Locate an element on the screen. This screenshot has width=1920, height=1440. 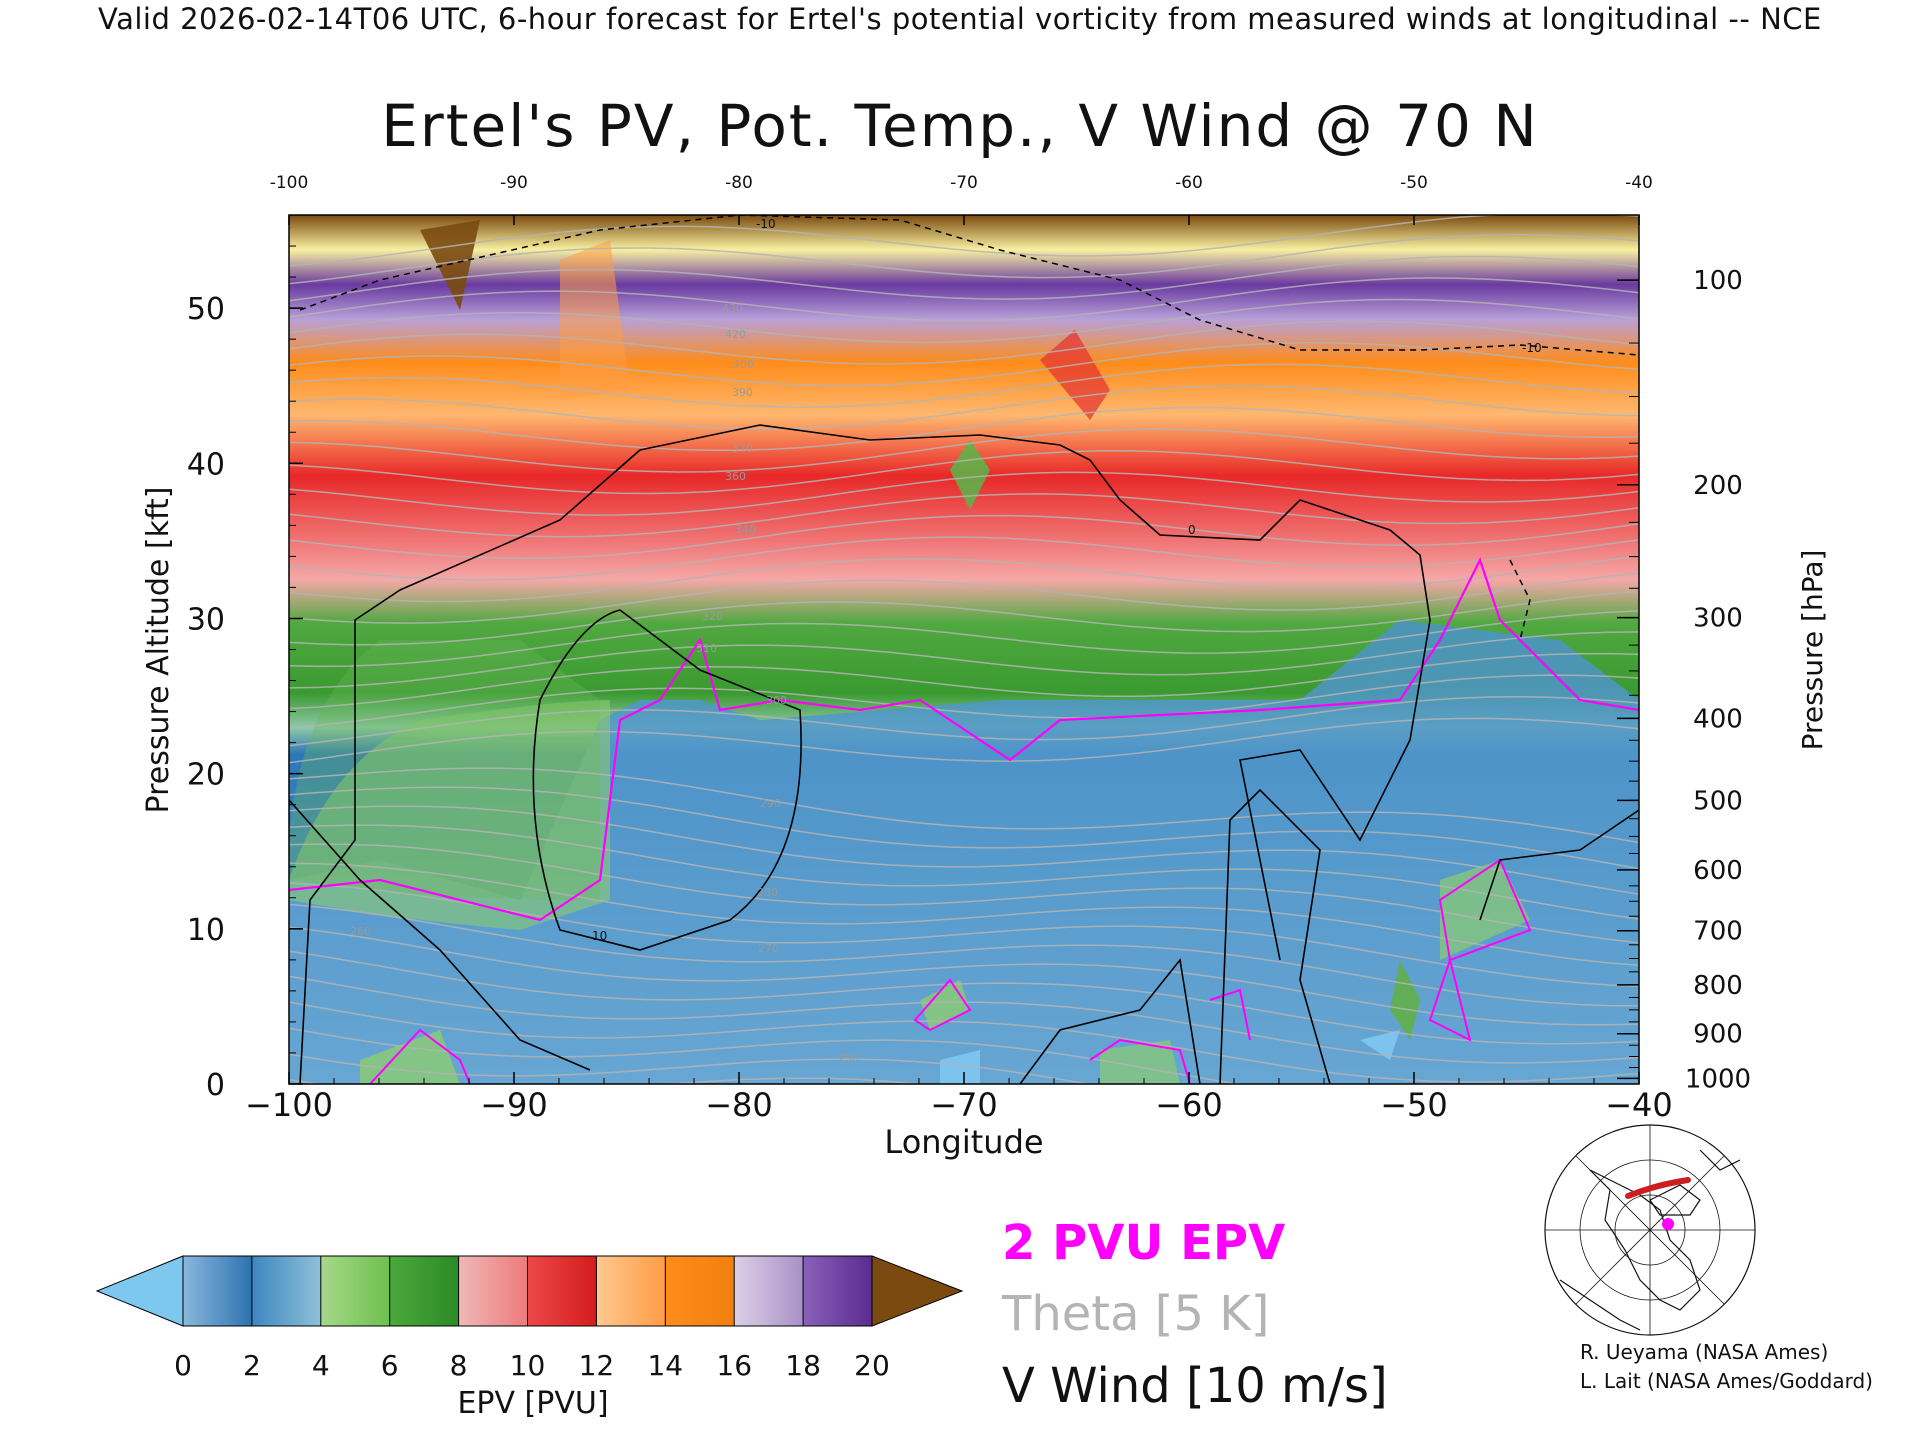
left-altitude-axis: 0 10 20 30 40 50 is located at coordinates (245, 674).